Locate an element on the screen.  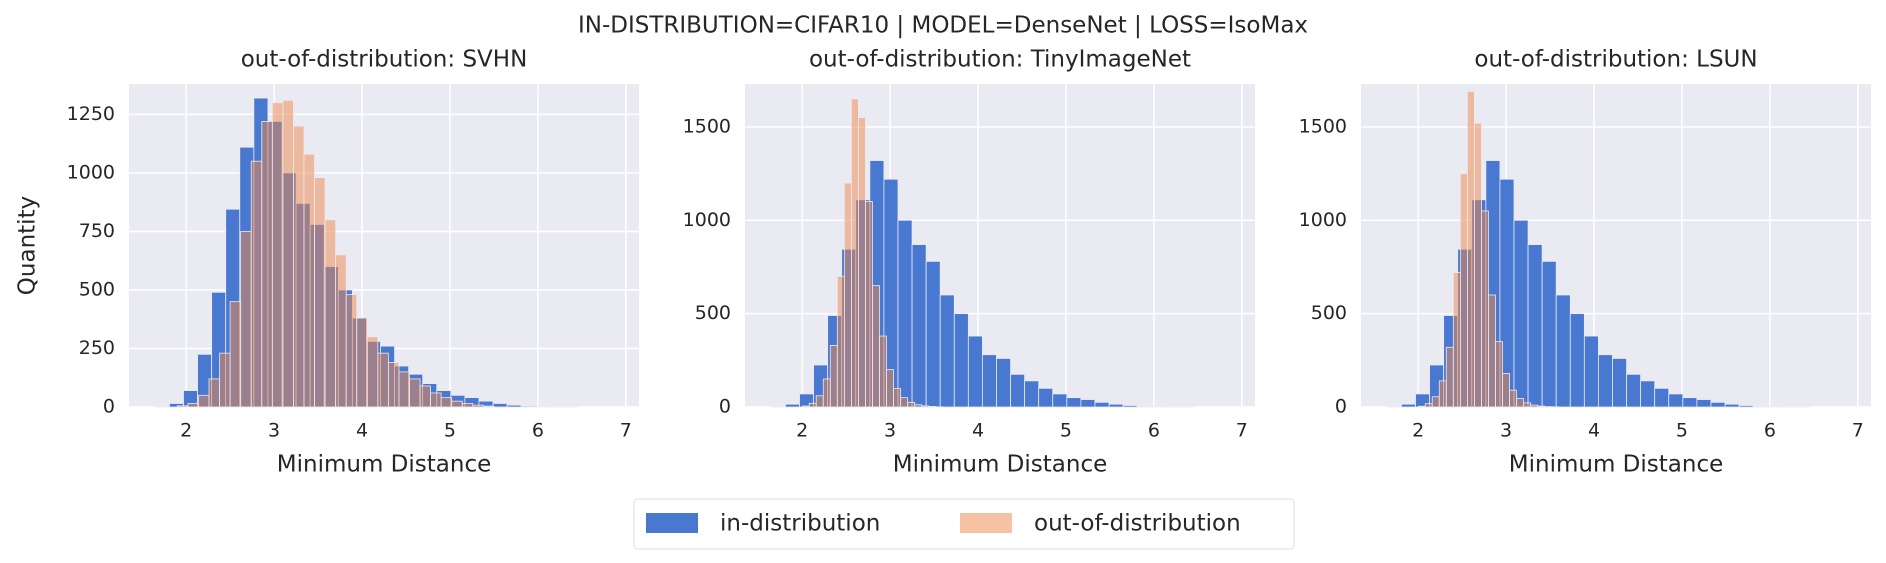
legend-label: out-of-distribution is located at coordinates (1137, 524).